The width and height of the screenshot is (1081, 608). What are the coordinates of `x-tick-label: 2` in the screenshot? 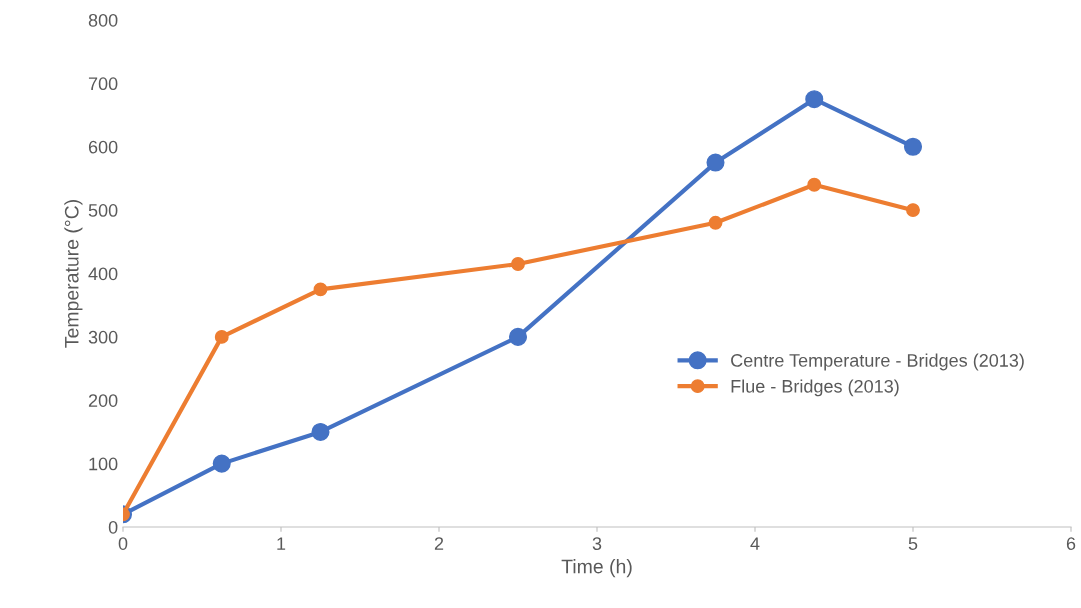 It's located at (439, 543).